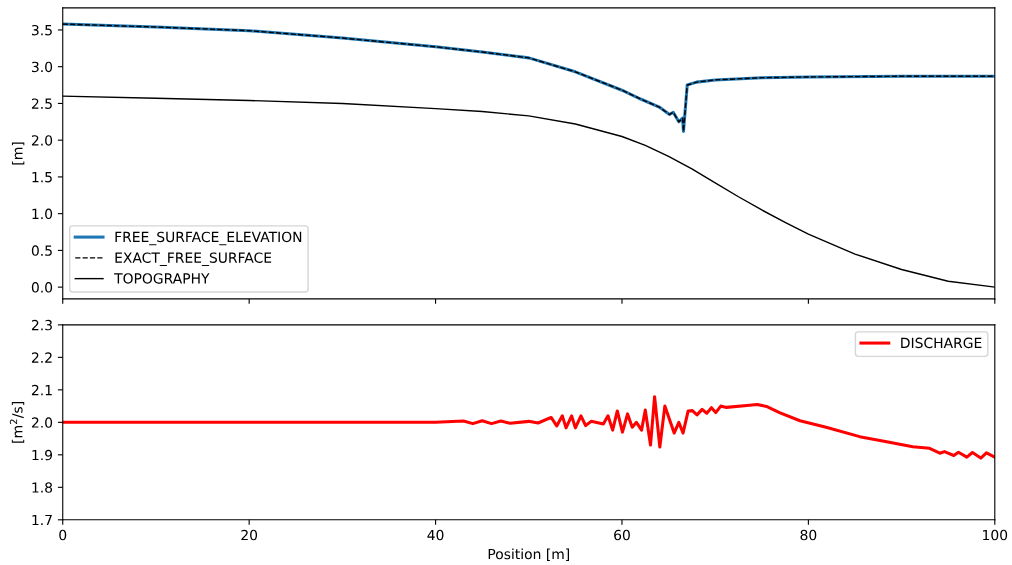 This screenshot has width=1012, height=565. Describe the element at coordinates (42, 177) in the screenshot. I see `y-tick-label: 1.5` at that location.